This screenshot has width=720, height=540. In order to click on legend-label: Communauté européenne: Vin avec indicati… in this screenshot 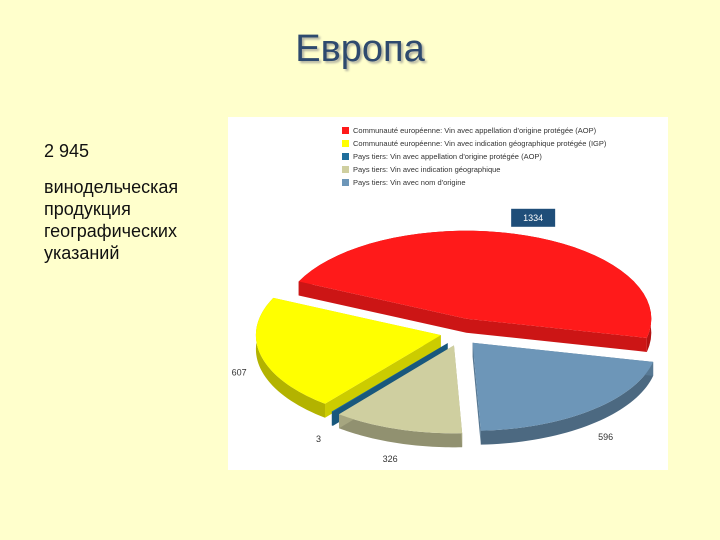, I will do `click(480, 143)`.